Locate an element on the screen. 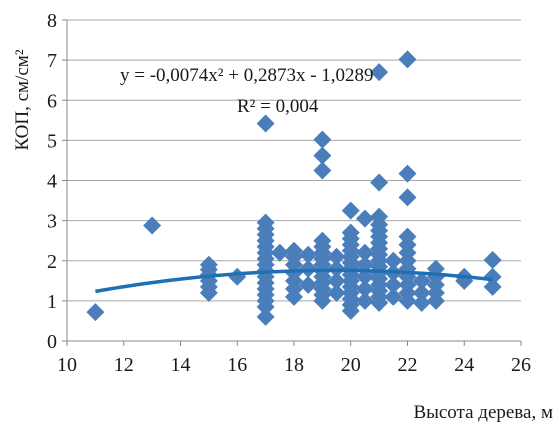  y-axis: 0 1 2 3 4 5 6 7 8 is located at coordinates (57, 181).